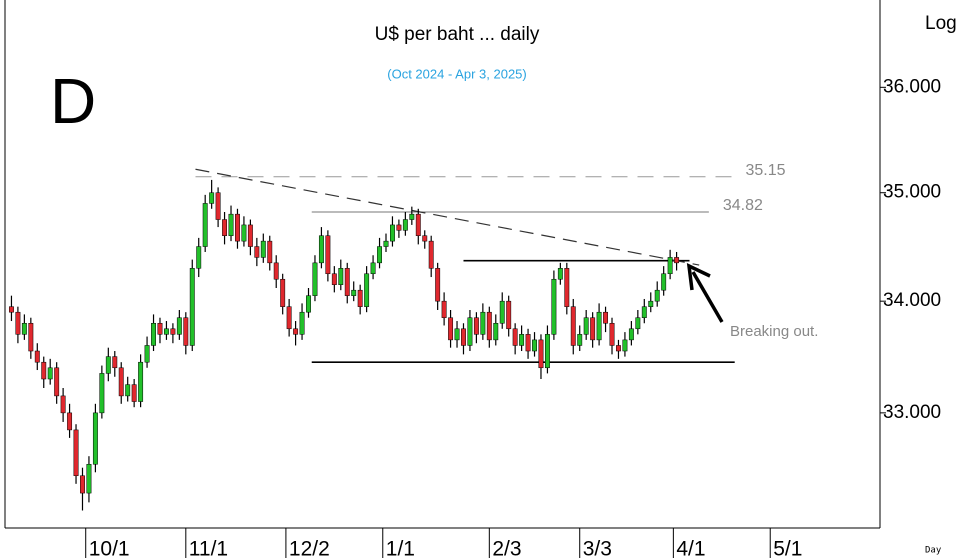 The width and height of the screenshot is (958, 560). Describe the element at coordinates (933, 551) in the screenshot. I see `period-label: Day` at that location.